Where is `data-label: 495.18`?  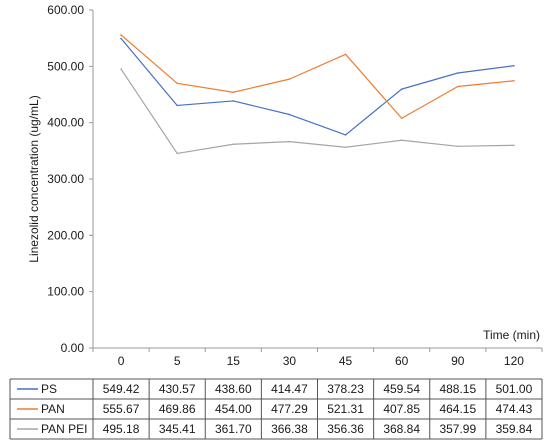
data-label: 495.18 is located at coordinates (121, 429).